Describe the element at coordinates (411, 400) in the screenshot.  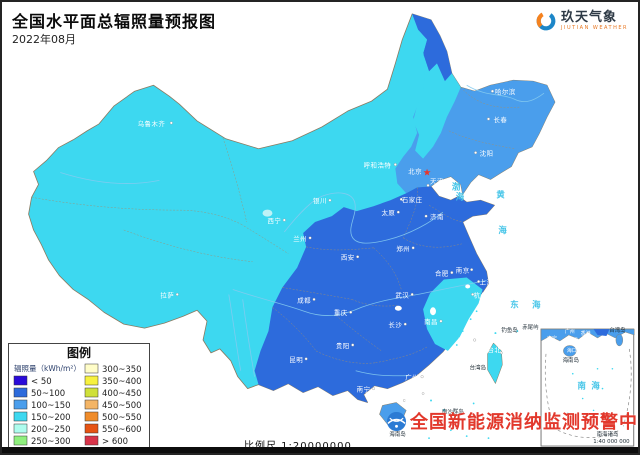
I see `city-label: 澳门` at that location.